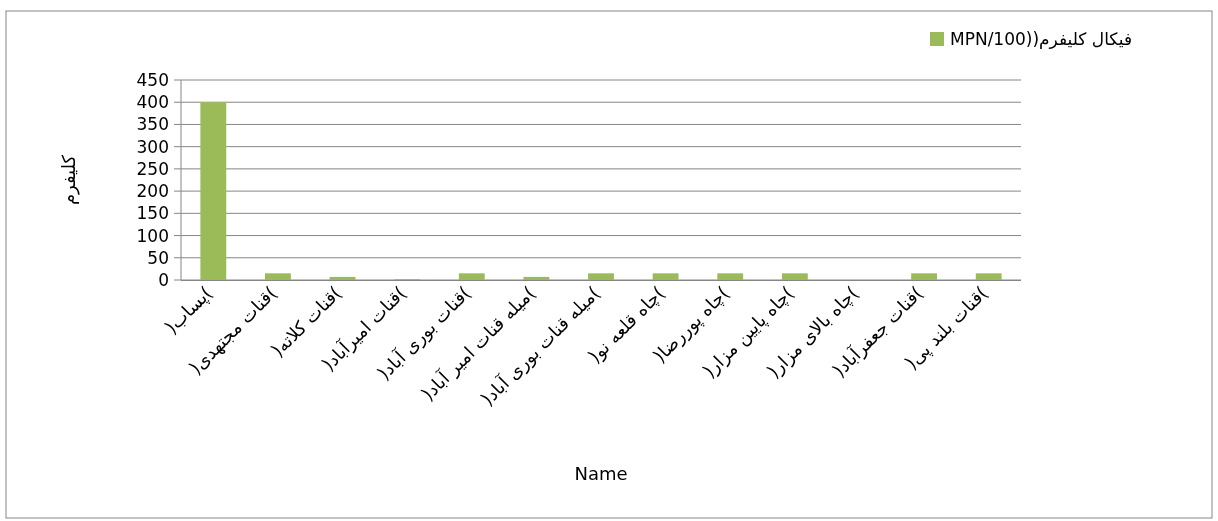 The width and height of the screenshot is (1218, 521). Describe the element at coordinates (152, 80) in the screenshot. I see `y-tick-label: 450` at that location.